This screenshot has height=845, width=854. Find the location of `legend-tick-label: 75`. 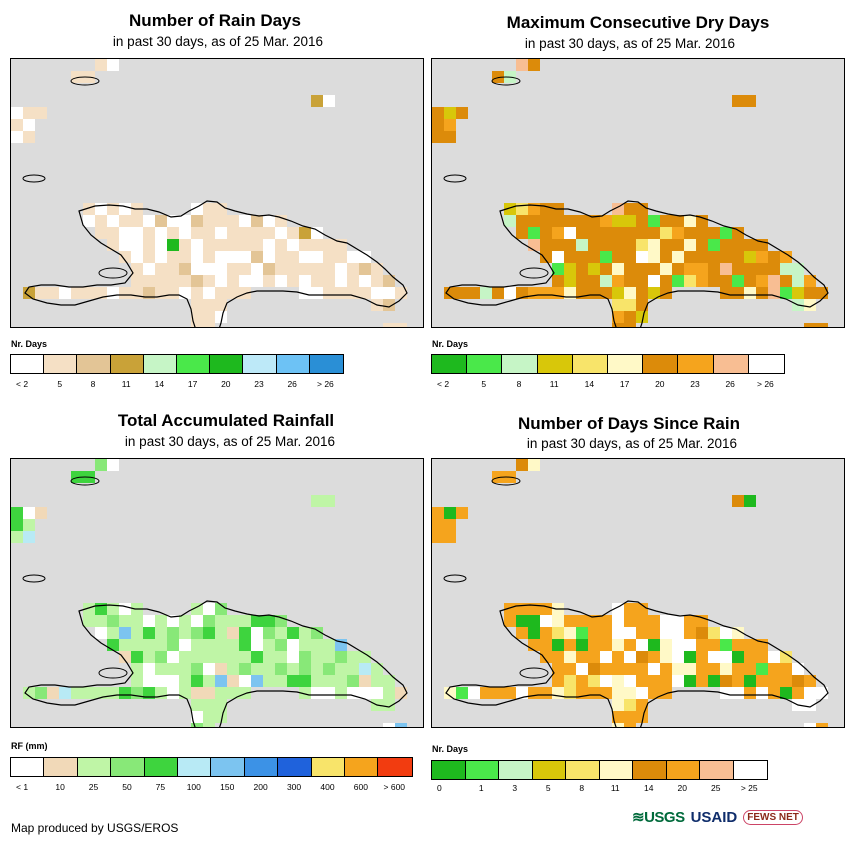

legend-tick-label: 75 is located at coordinates (160, 787).